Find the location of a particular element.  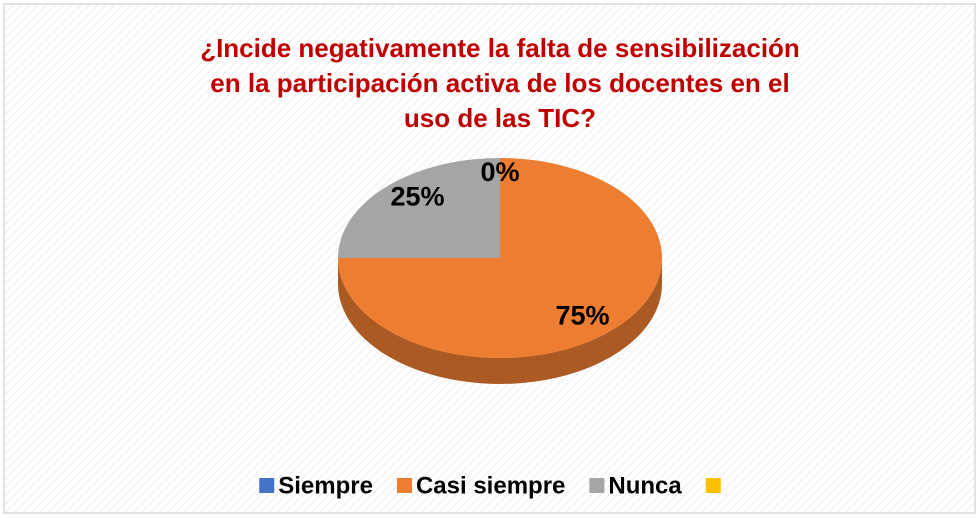

chart-title: uso de las TIC? is located at coordinates (500, 118).